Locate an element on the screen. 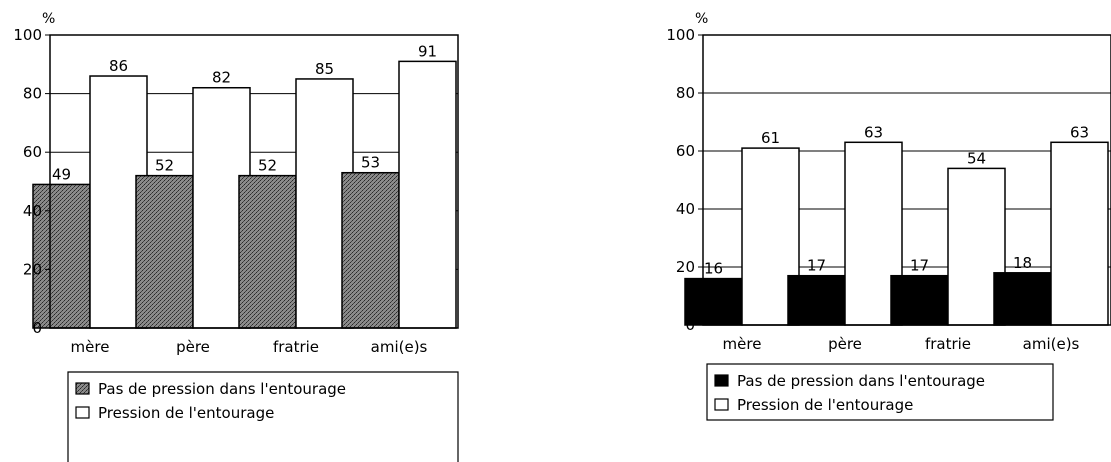 Image resolution: width=1111 pixels, height=462 pixels. data-labels: 49 86 52 82 52 85 53 91 is located at coordinates (244, 112).